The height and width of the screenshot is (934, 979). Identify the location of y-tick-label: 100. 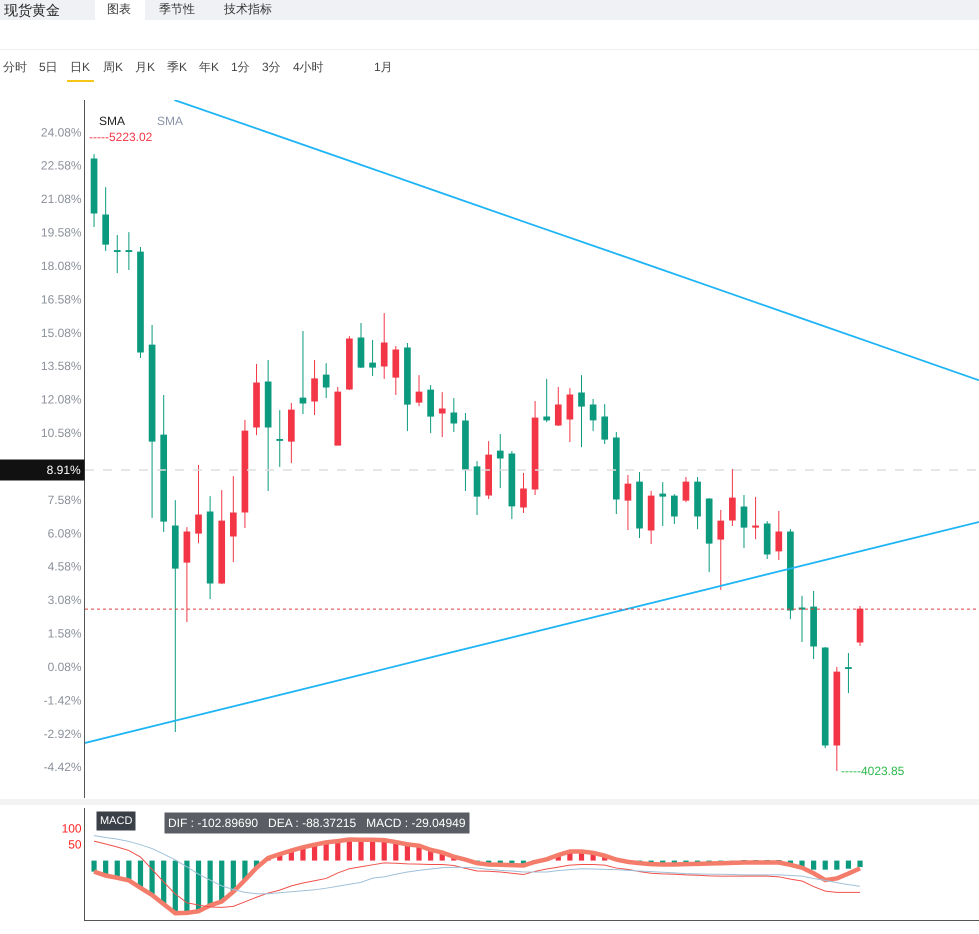
(72, 828).